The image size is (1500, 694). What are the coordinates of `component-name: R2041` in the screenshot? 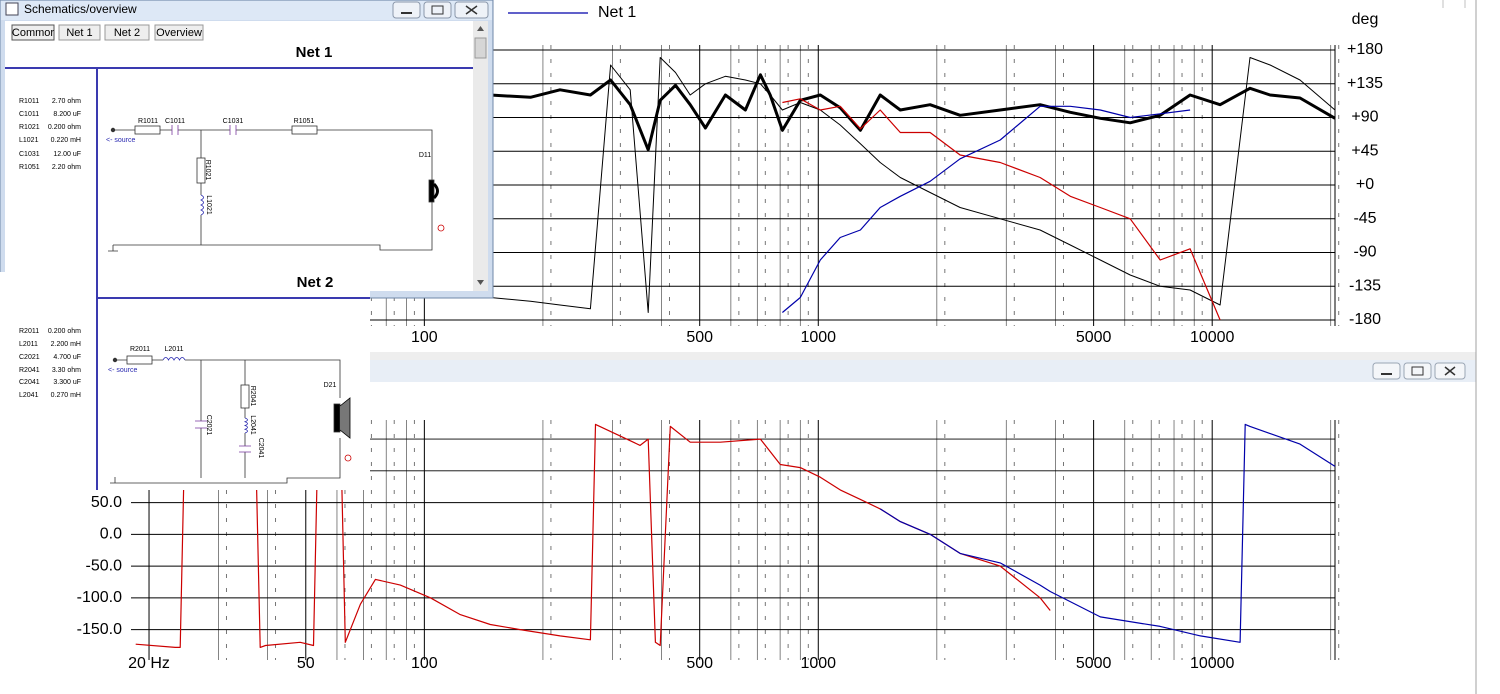 It's located at (29, 370).